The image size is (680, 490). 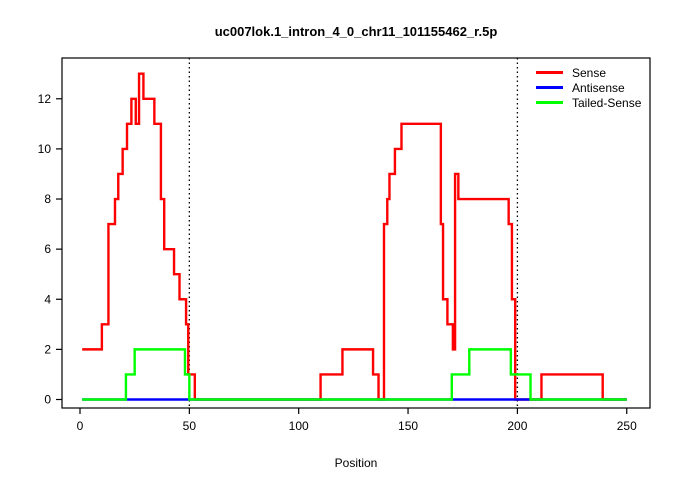 What do you see at coordinates (517, 426) in the screenshot?
I see `x-tick-label: 200` at bounding box center [517, 426].